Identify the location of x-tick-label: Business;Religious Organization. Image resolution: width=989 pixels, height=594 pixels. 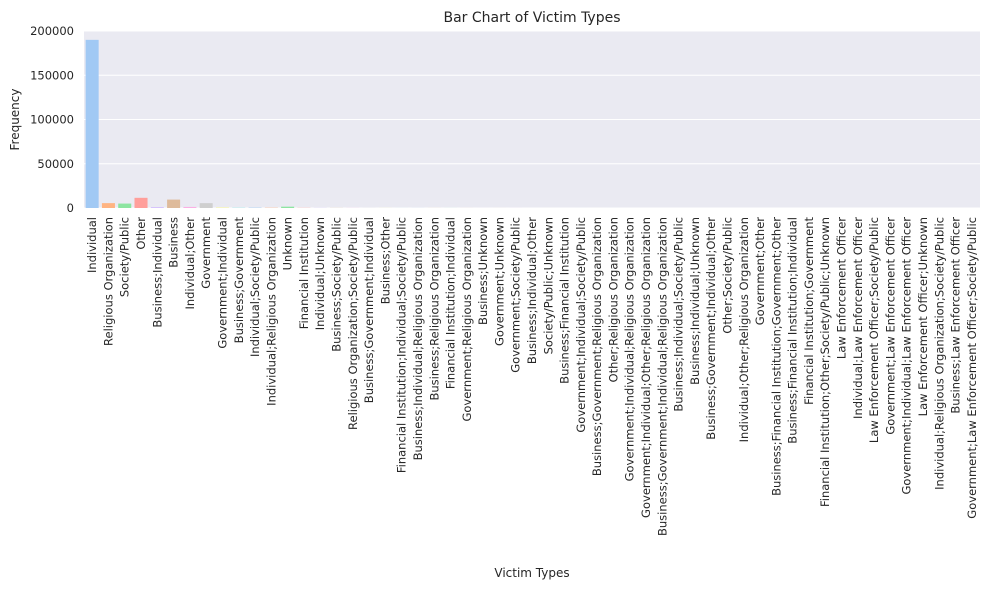
(434, 309).